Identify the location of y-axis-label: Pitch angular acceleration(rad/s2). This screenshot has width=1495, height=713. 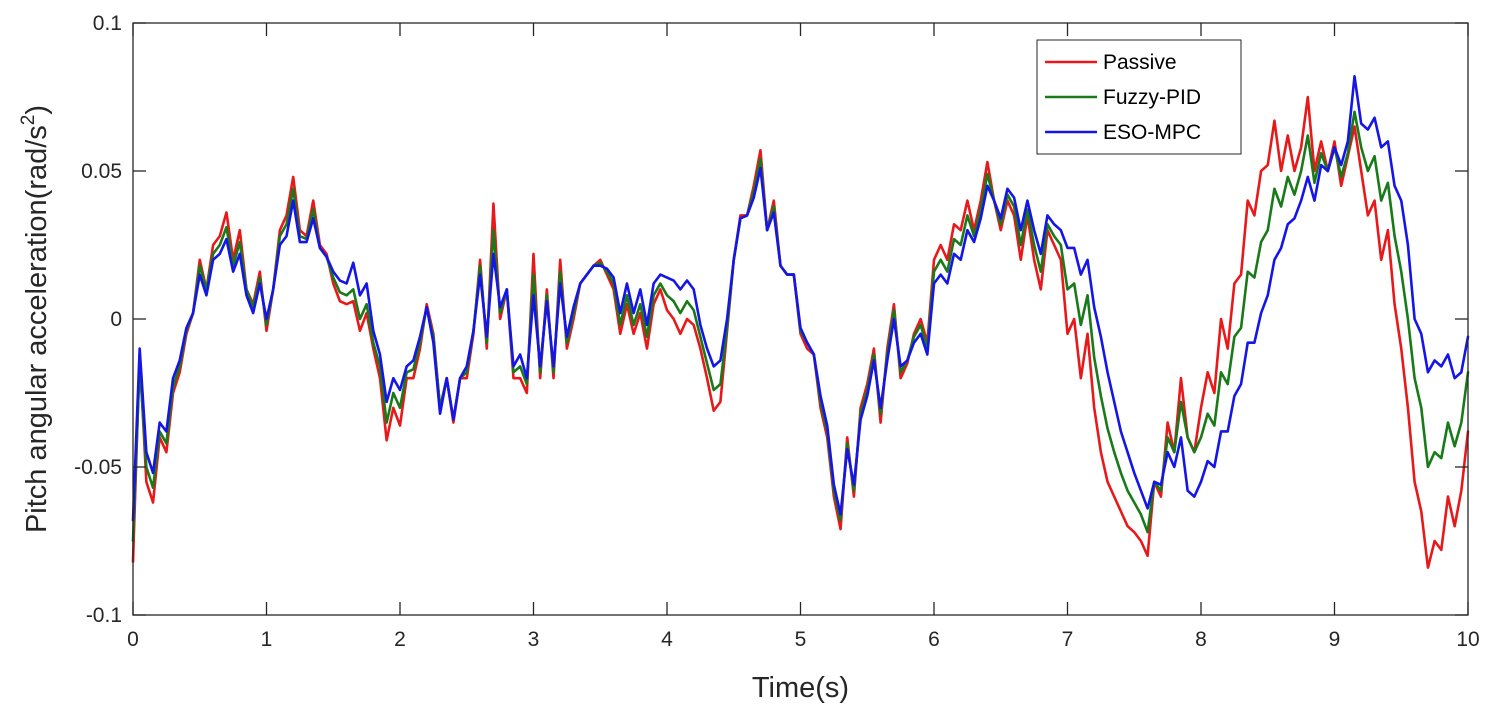
(35, 319).